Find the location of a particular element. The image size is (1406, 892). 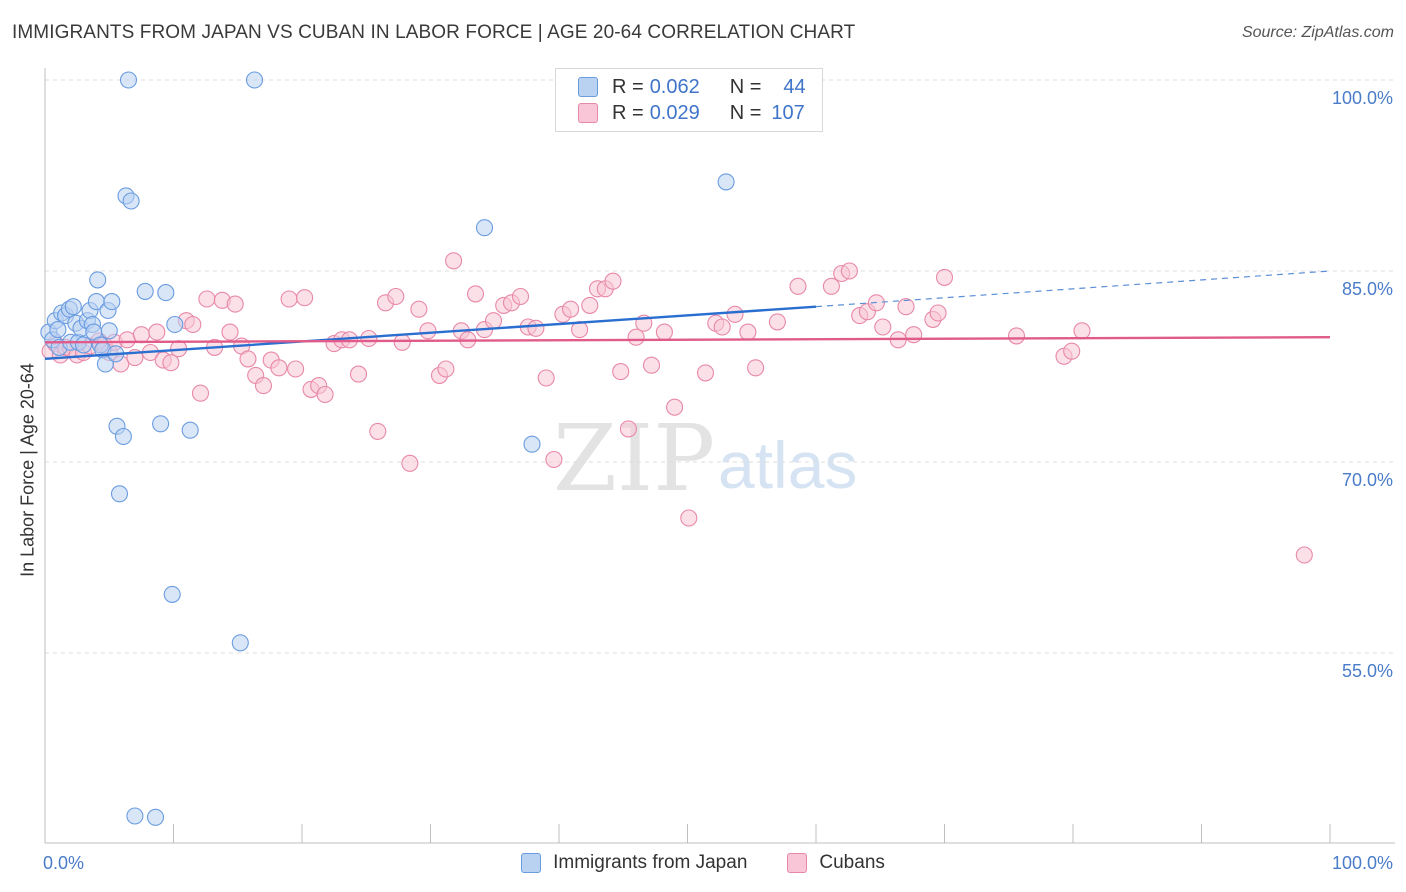

legend-label-cubans: Cubans is located at coordinates (852, 862).